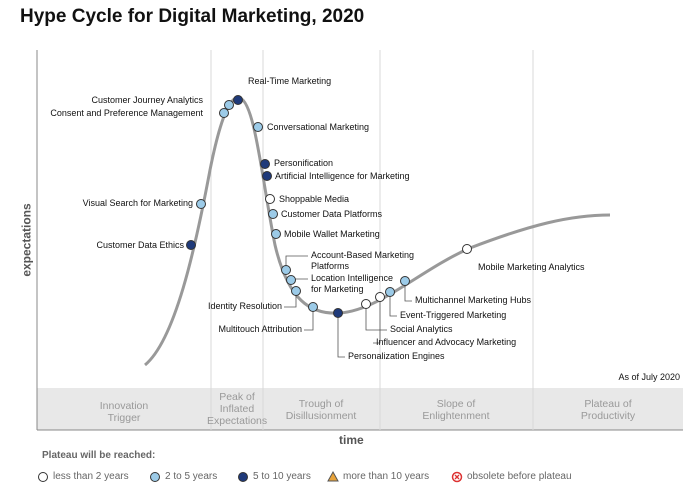 The height and width of the screenshot is (491, 700). Describe the element at coordinates (244, 306) in the screenshot. I see `technology-label: Identity Resolution` at that location.